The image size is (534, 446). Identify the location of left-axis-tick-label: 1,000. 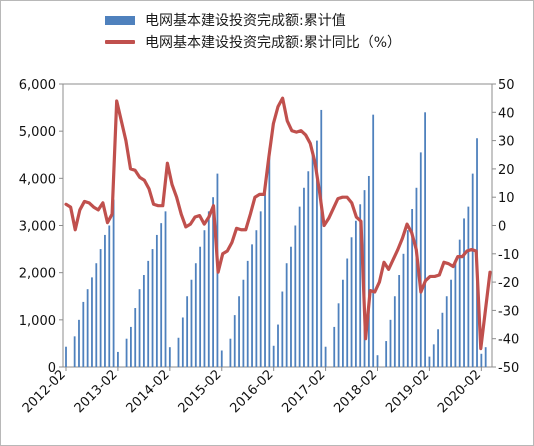
(37, 321).